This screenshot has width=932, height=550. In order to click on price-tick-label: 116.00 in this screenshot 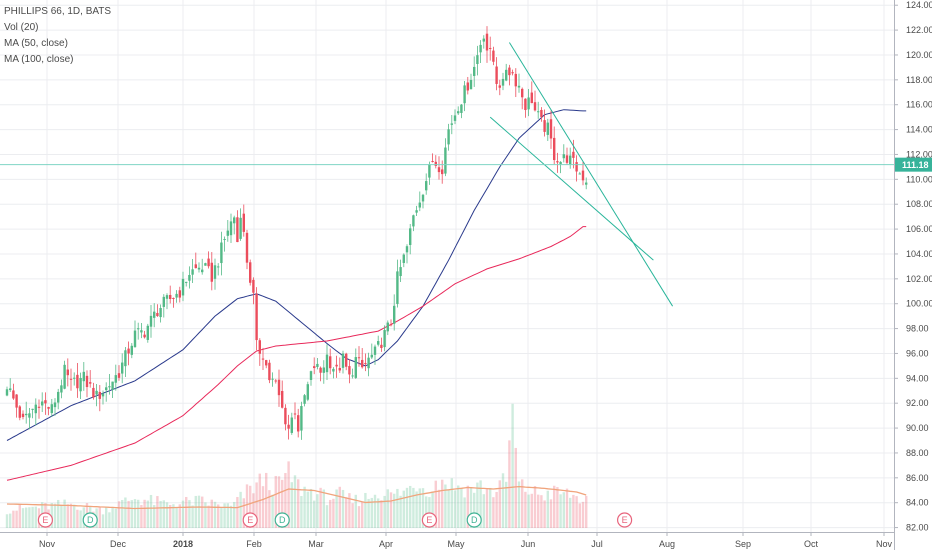, I will do `click(919, 105)`.